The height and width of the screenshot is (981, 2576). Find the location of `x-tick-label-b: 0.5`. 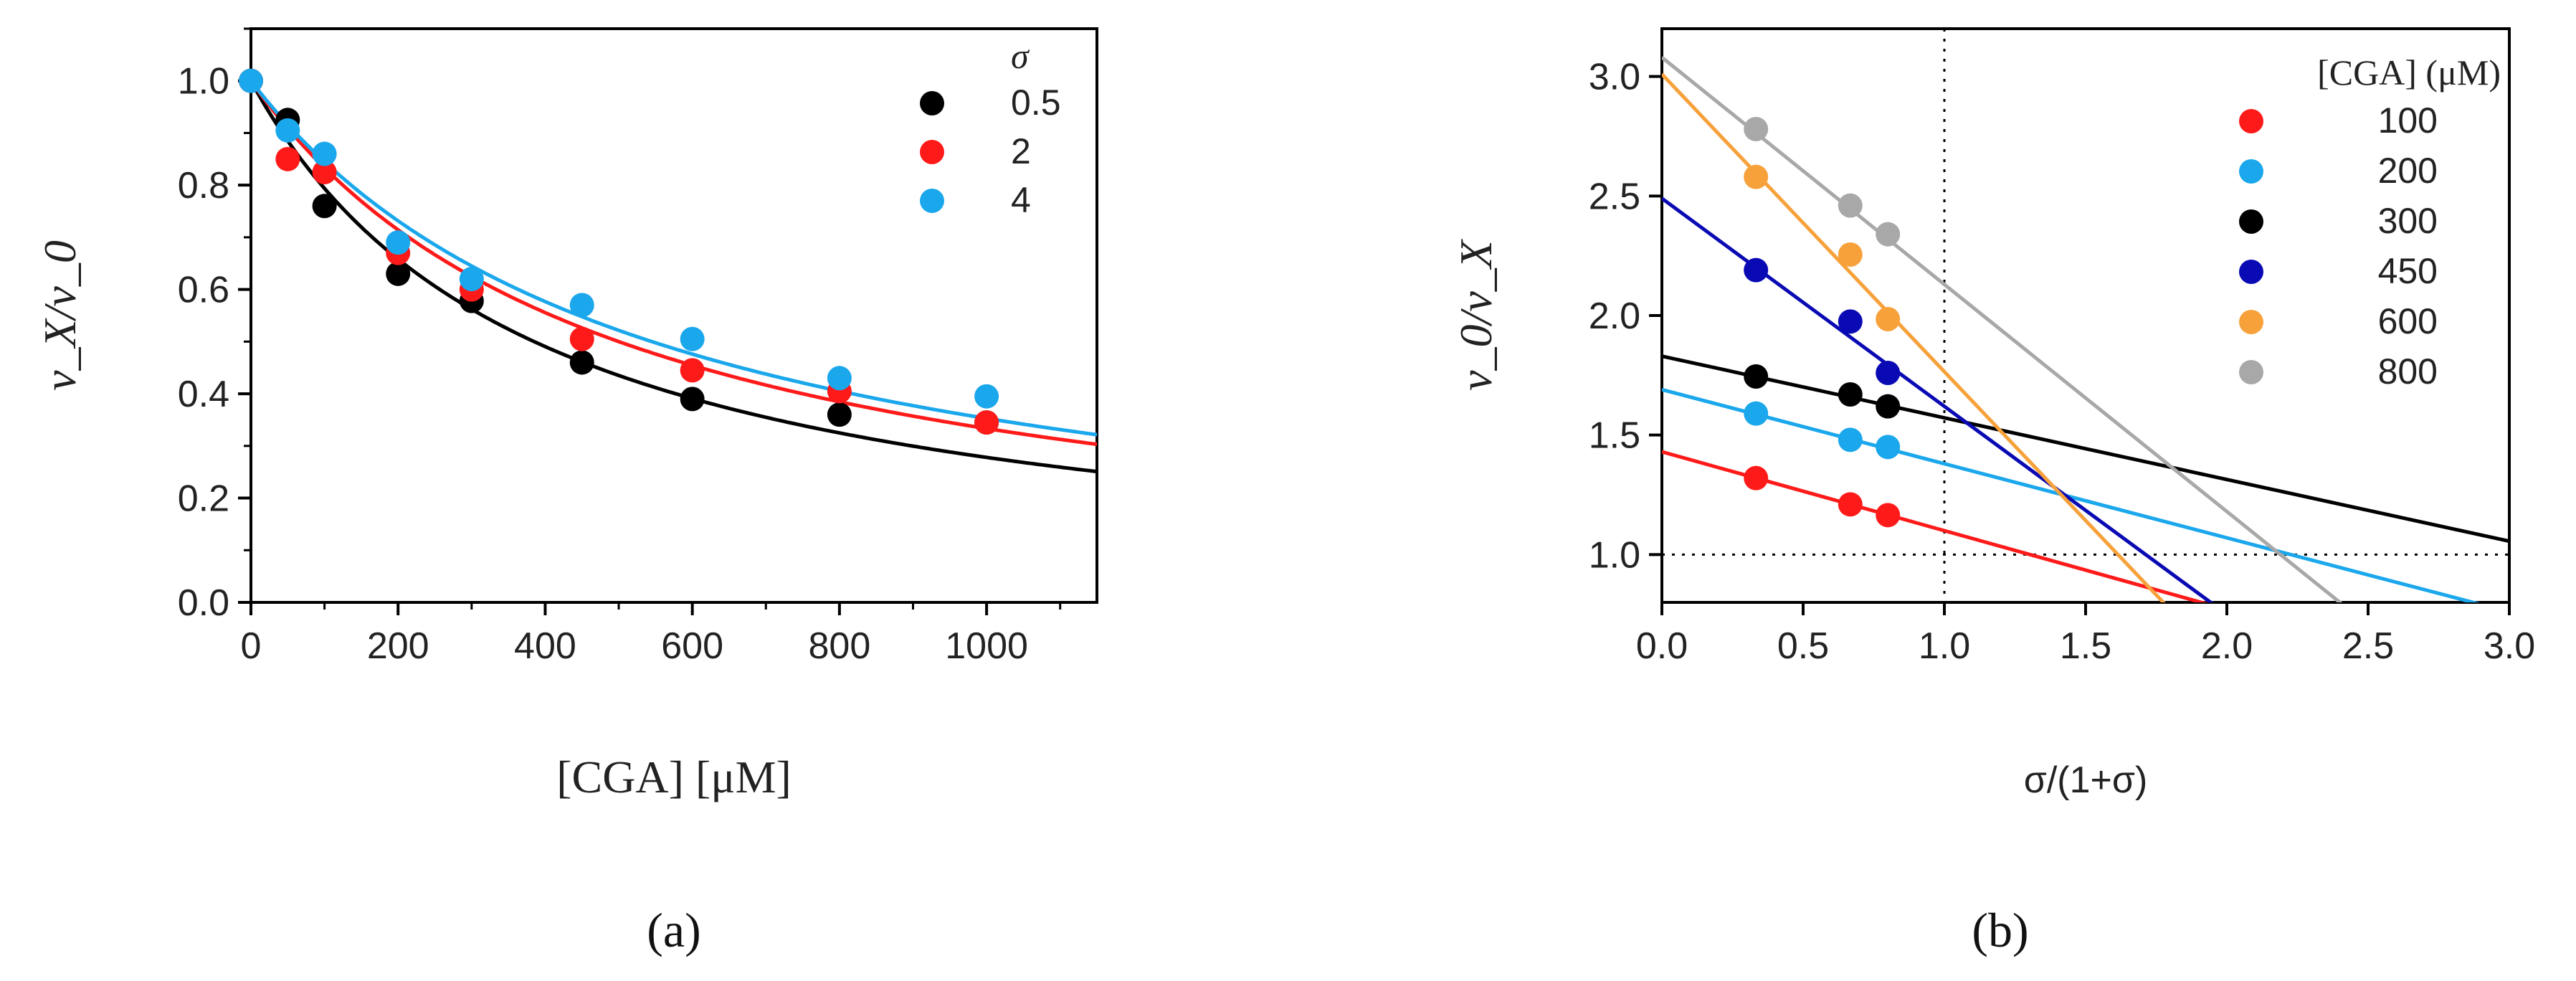

x-tick-label-b: 0.5 is located at coordinates (1803, 646).